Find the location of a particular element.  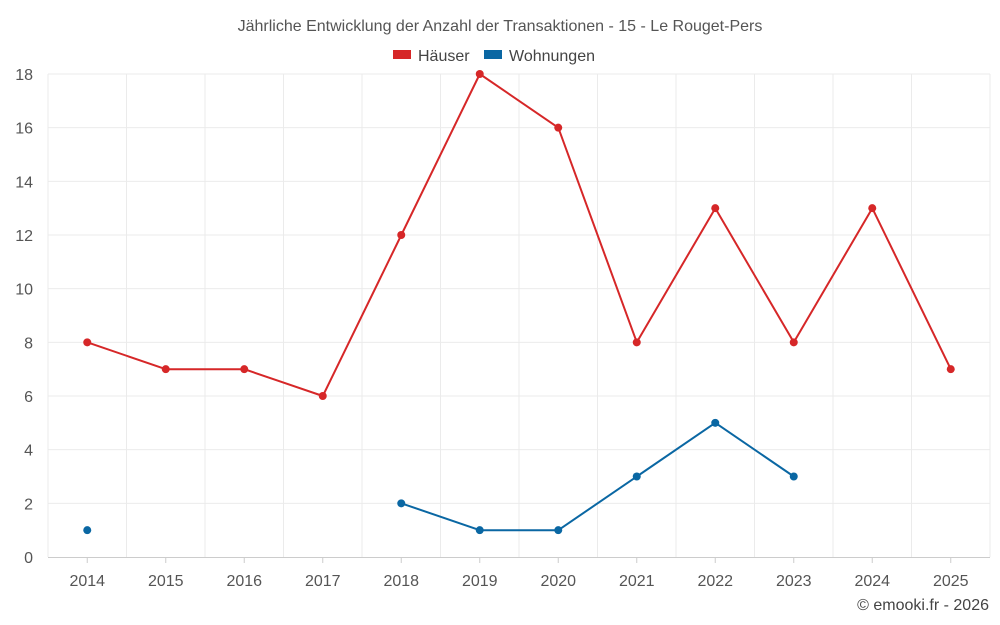

y-tick-label-10: 10 is located at coordinates (24, 290).